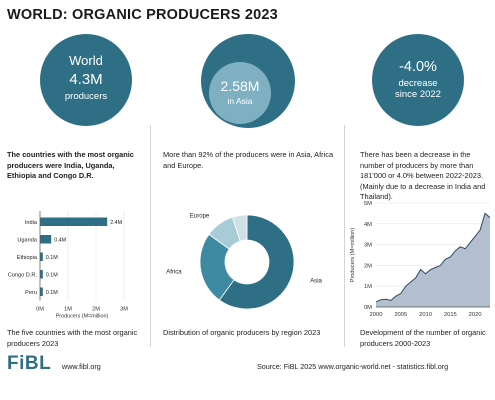 The image size is (495, 400). I want to click on donut-label: Asia, so click(316, 282).